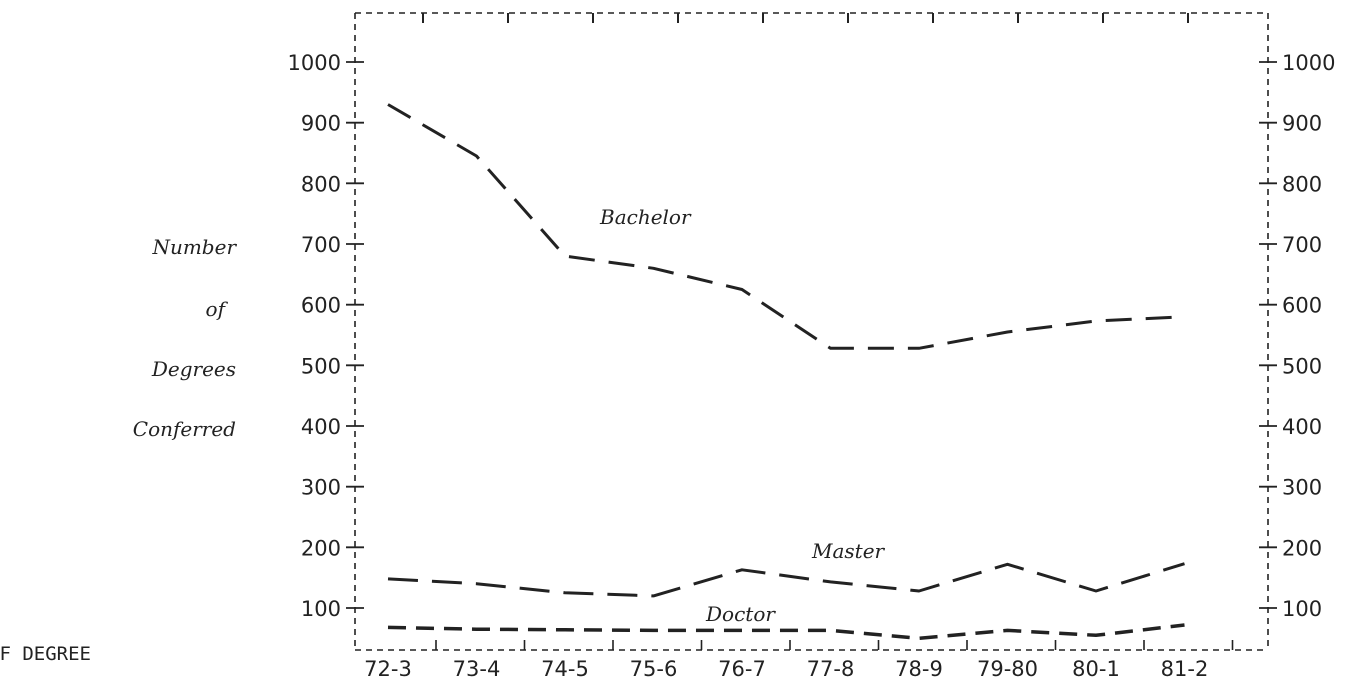  What do you see at coordinates (1185, 667) in the screenshot?
I see `x-tick-label: 81-2` at bounding box center [1185, 667].